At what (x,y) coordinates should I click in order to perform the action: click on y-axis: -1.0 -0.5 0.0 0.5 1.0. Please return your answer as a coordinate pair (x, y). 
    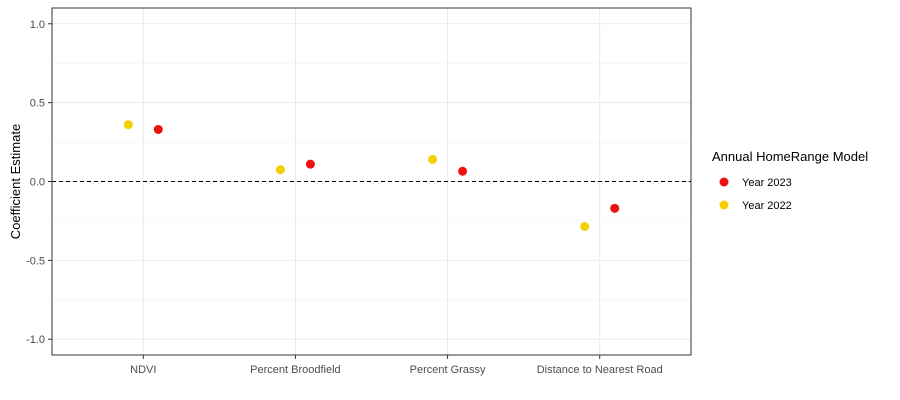
    Looking at the image, I should click on (39, 182).